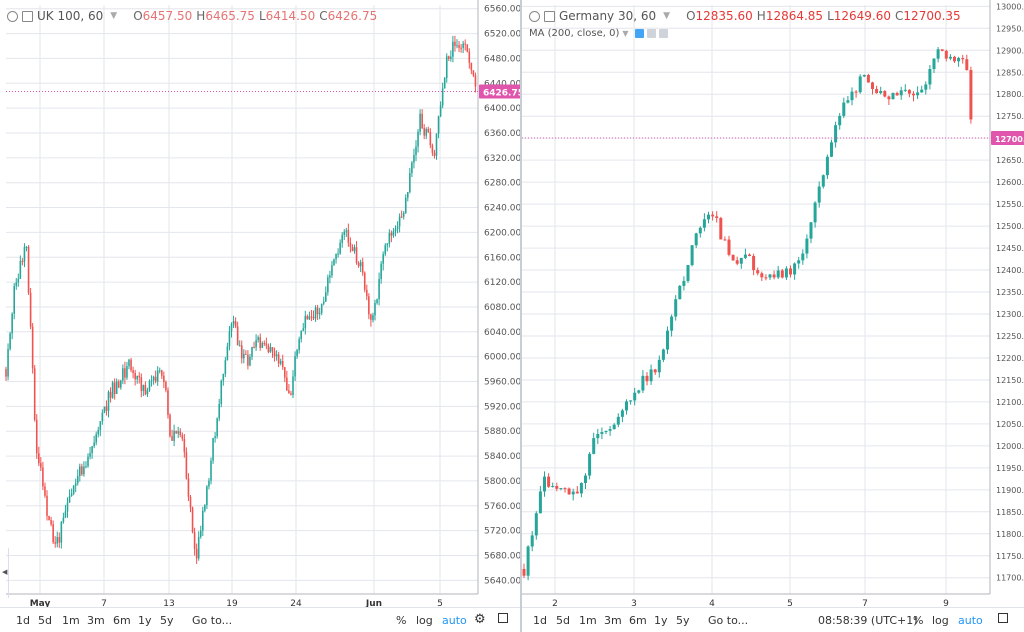 The height and width of the screenshot is (632, 1024). What do you see at coordinates (502, 333) in the screenshot?
I see `y-tick-label: 6040.00` at bounding box center [502, 333].